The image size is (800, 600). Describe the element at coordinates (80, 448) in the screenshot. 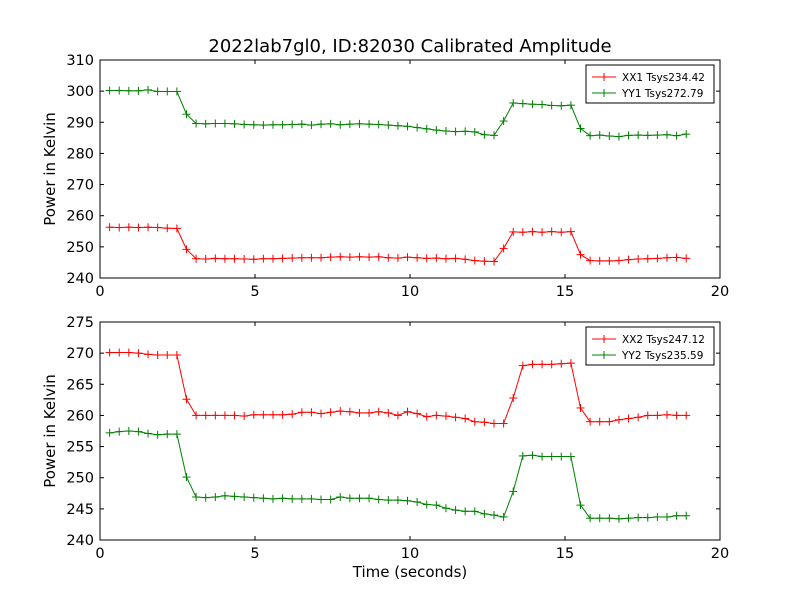

I see `y-tick-label: 255` at that location.